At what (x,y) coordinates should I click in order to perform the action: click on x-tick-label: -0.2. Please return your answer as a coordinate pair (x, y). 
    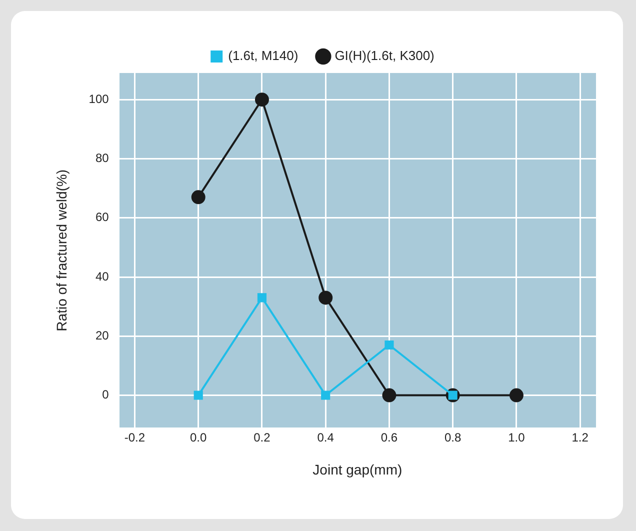
    Looking at the image, I should click on (135, 437).